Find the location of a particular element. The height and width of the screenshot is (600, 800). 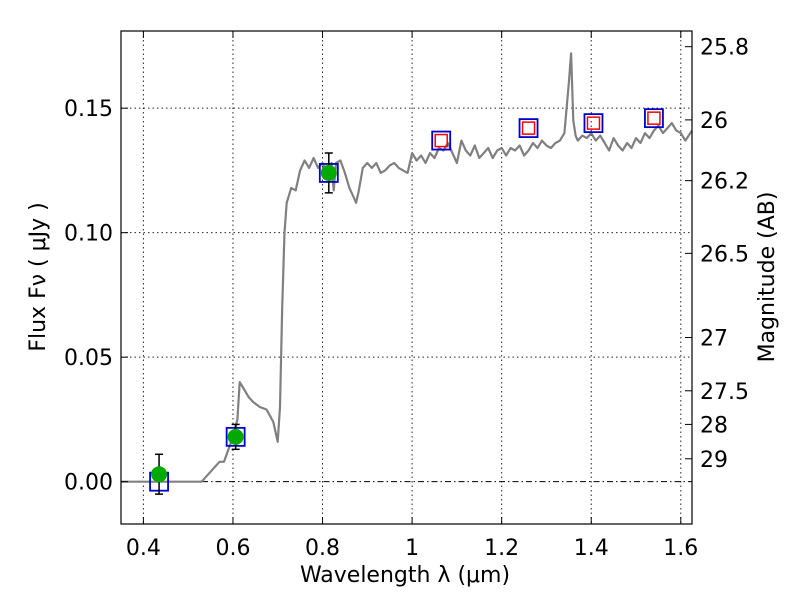

magnitude-tick-label: 25.8 is located at coordinates (724, 48).